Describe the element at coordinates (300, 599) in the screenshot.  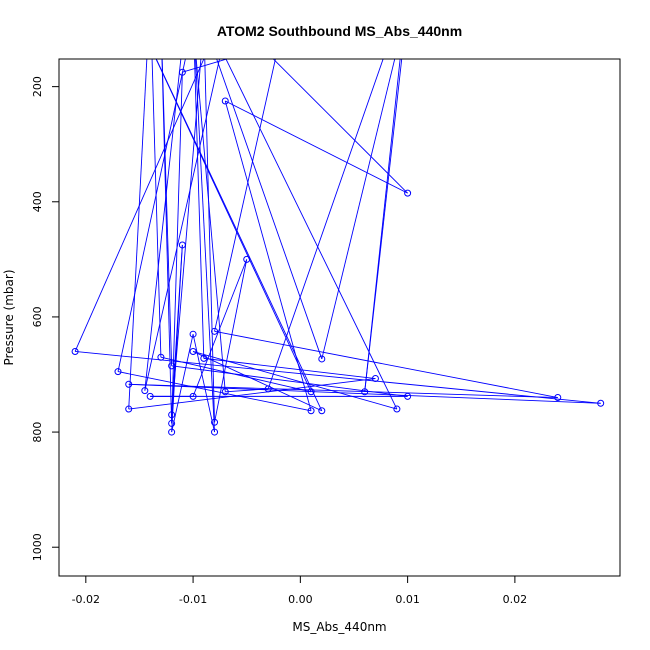
I see `x-tick-label: 0.00` at that location.